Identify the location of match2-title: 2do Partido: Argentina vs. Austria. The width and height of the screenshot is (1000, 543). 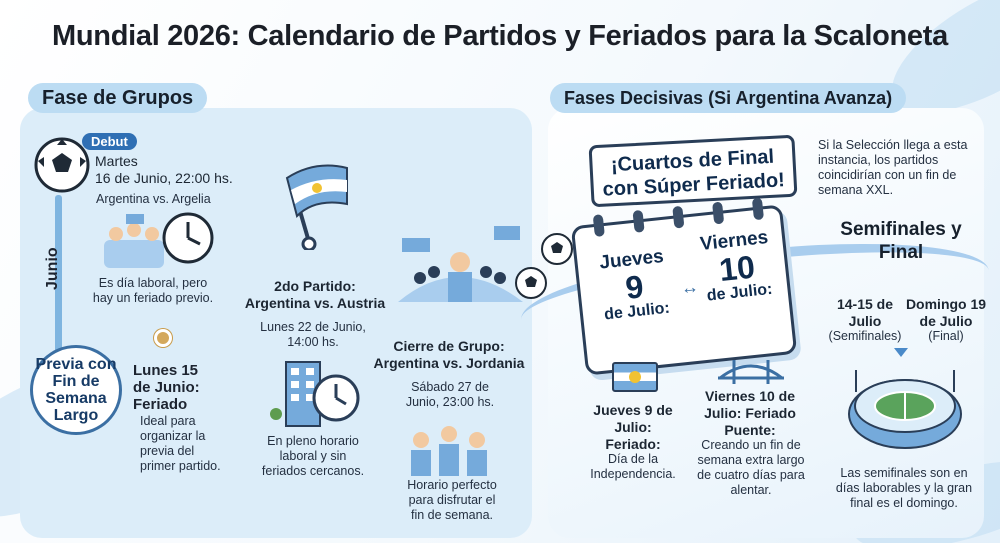
(315, 295).